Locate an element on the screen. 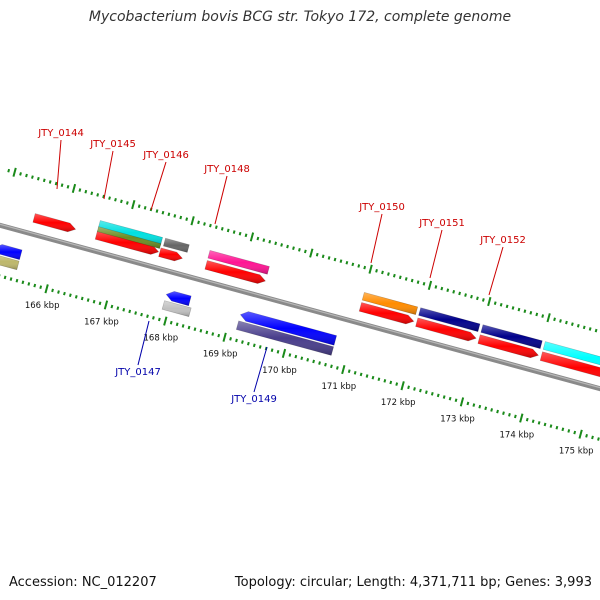  gene-label: JTY_0145 is located at coordinates (112, 144).